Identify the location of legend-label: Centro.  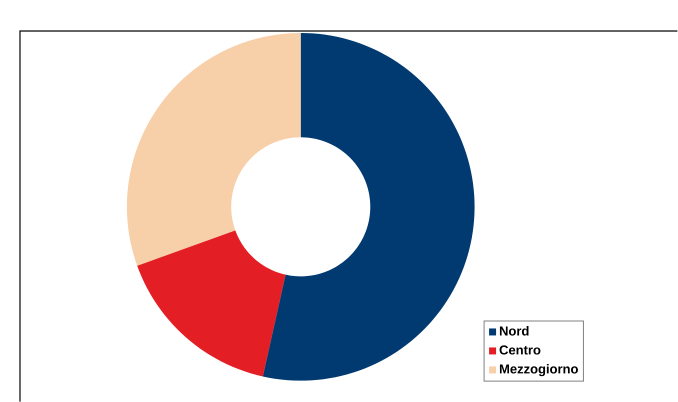
(520, 349).